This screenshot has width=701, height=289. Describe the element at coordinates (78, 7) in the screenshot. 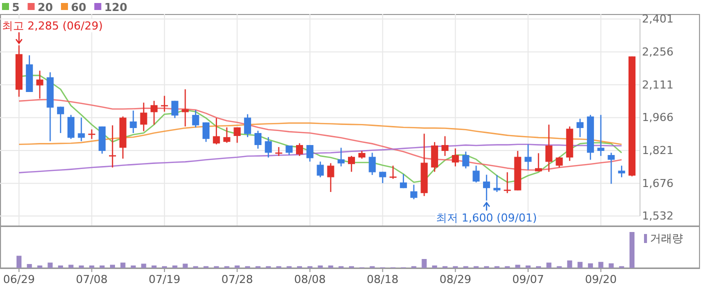

I see `legend-label: 60` at that location.